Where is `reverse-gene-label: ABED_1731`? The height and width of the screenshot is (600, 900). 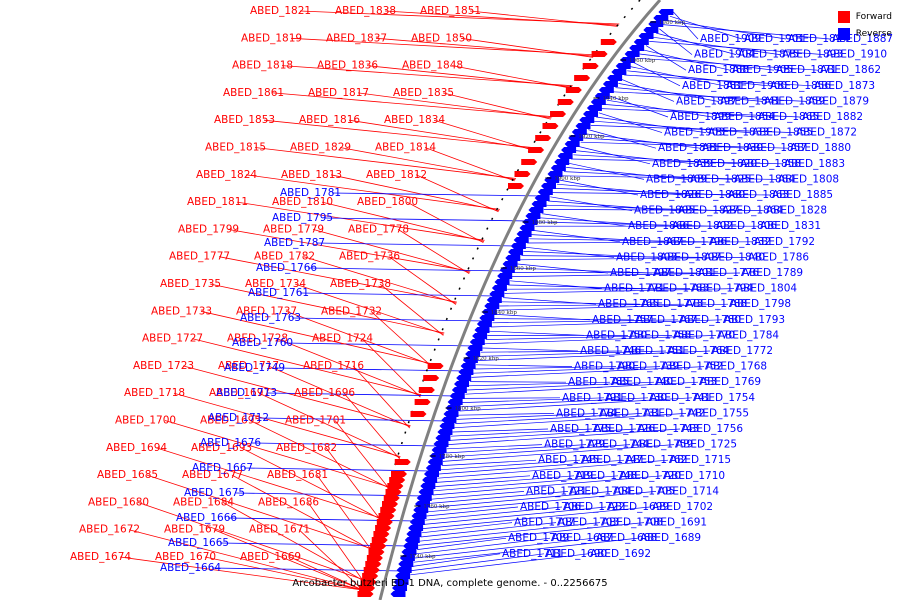 reverse-gene-label: ABED_1731 is located at coordinates (630, 413).